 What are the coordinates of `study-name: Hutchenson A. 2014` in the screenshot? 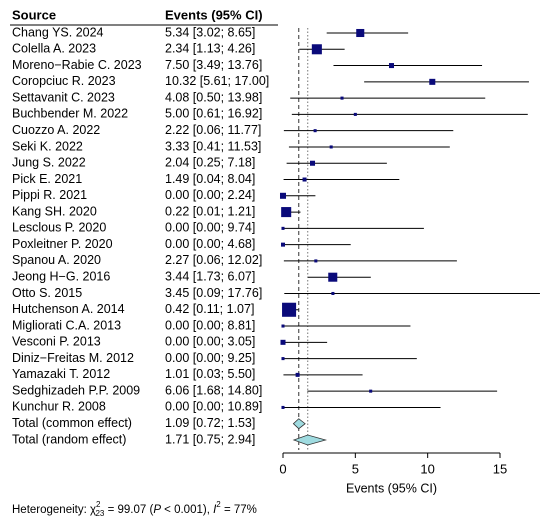 It's located at (68, 309).